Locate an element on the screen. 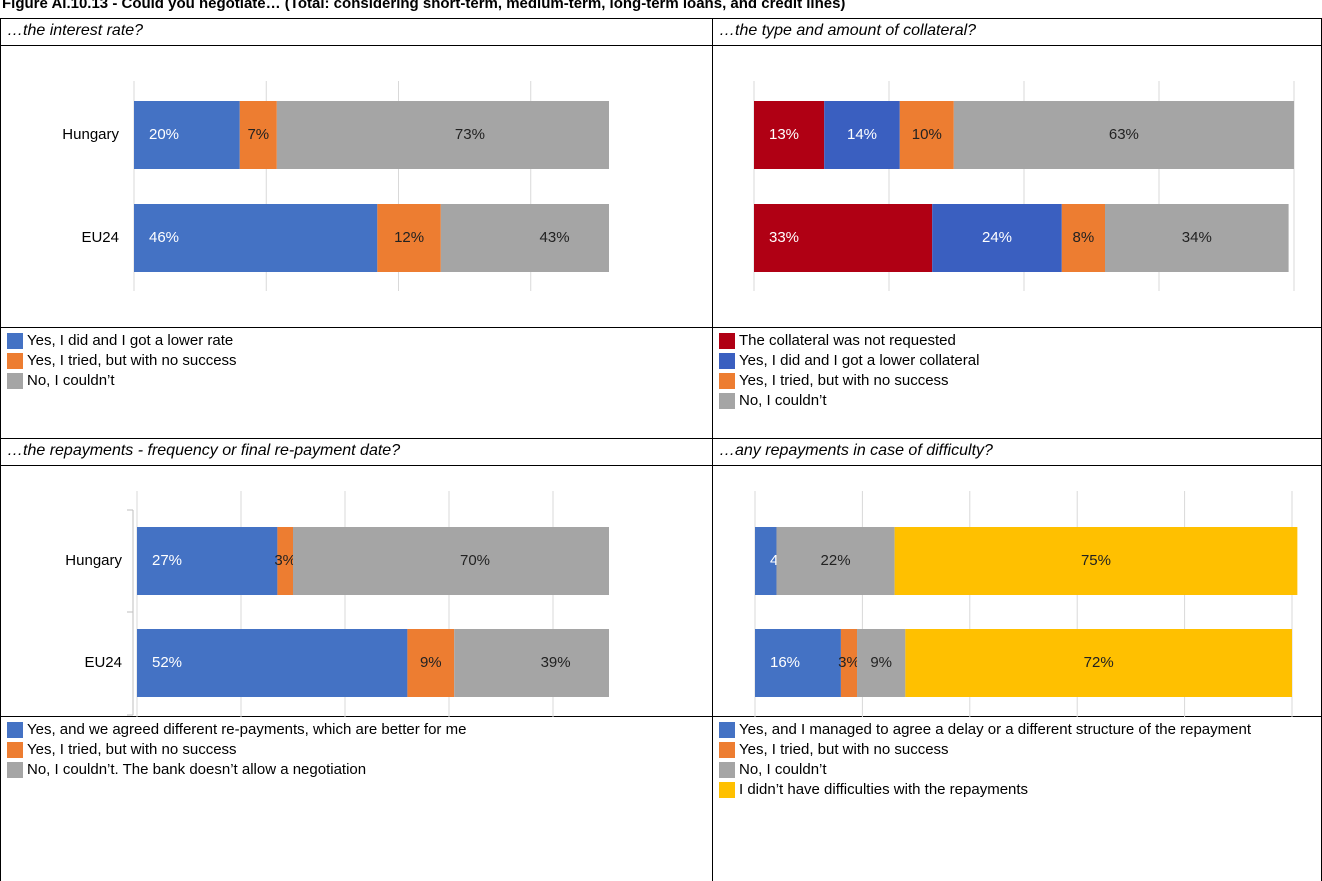  chart: 4%22%75%16%3%9%72% is located at coordinates (1026, 604).